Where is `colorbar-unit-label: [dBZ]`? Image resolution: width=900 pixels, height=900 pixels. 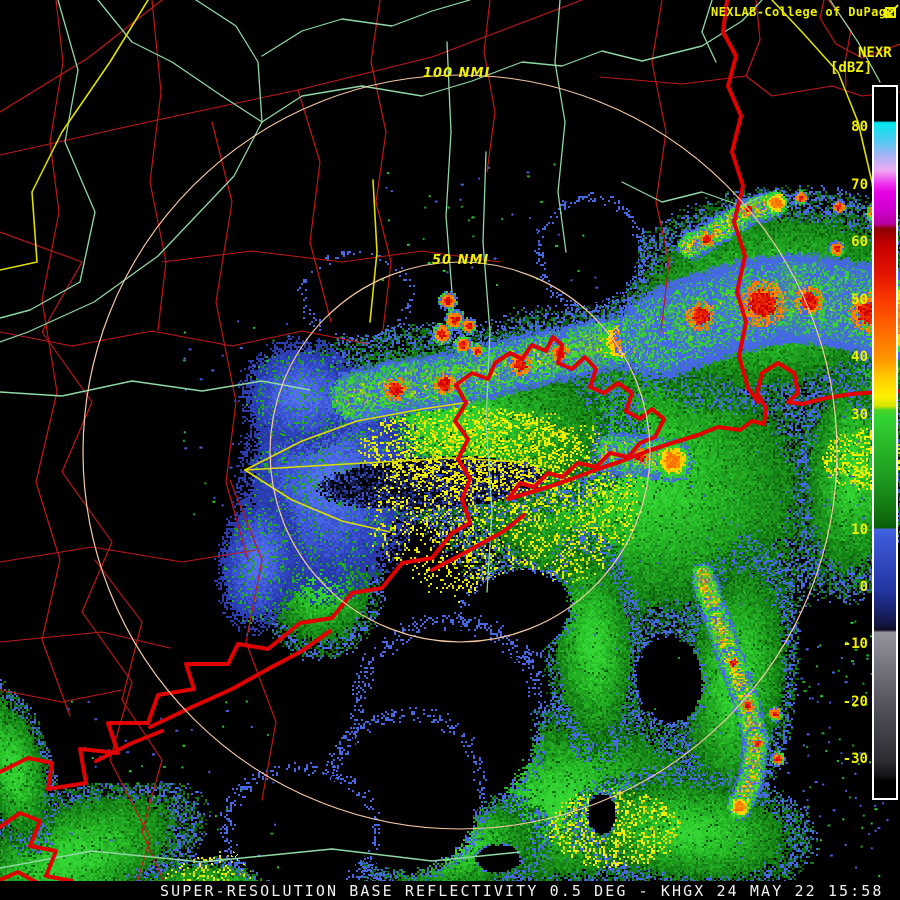 colorbar-unit-label: [dBZ] is located at coordinates (851, 68).